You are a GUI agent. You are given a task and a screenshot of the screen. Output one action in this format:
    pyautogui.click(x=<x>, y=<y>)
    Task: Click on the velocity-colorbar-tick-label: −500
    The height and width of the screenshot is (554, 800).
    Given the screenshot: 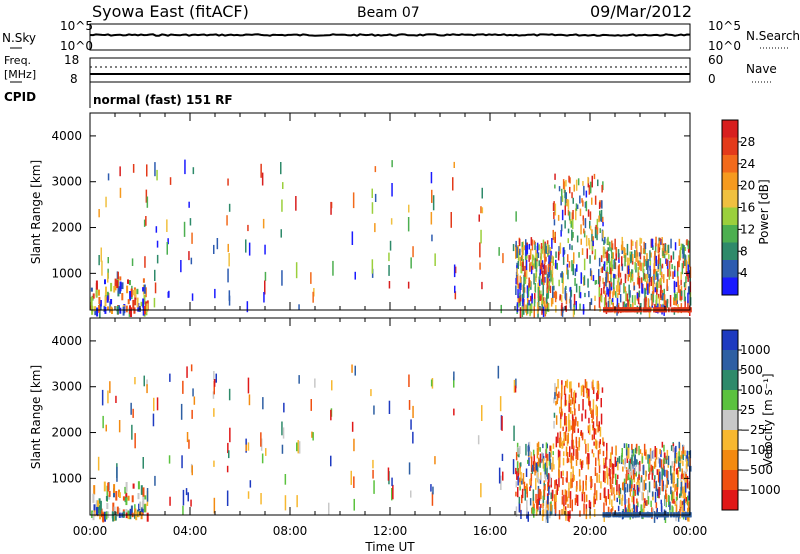 What is the action you would take?
    pyautogui.click(x=756, y=470)
    